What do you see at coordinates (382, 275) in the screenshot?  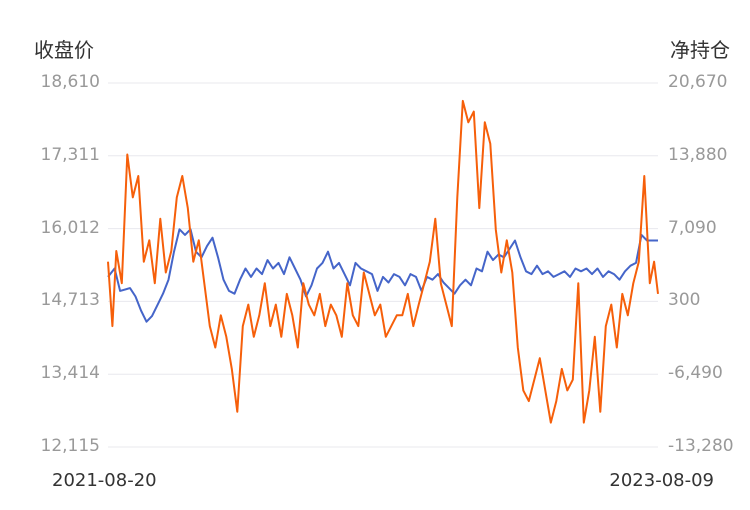 I see `close-price-line` at bounding box center [382, 275].